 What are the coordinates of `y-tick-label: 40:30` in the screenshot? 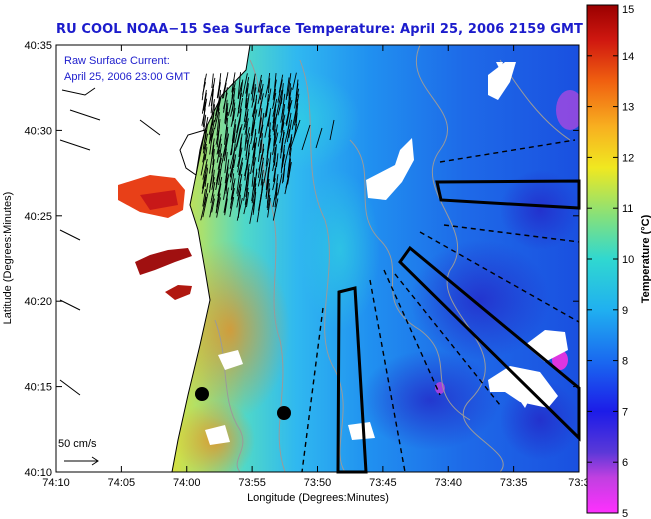 It's located at (38, 131).